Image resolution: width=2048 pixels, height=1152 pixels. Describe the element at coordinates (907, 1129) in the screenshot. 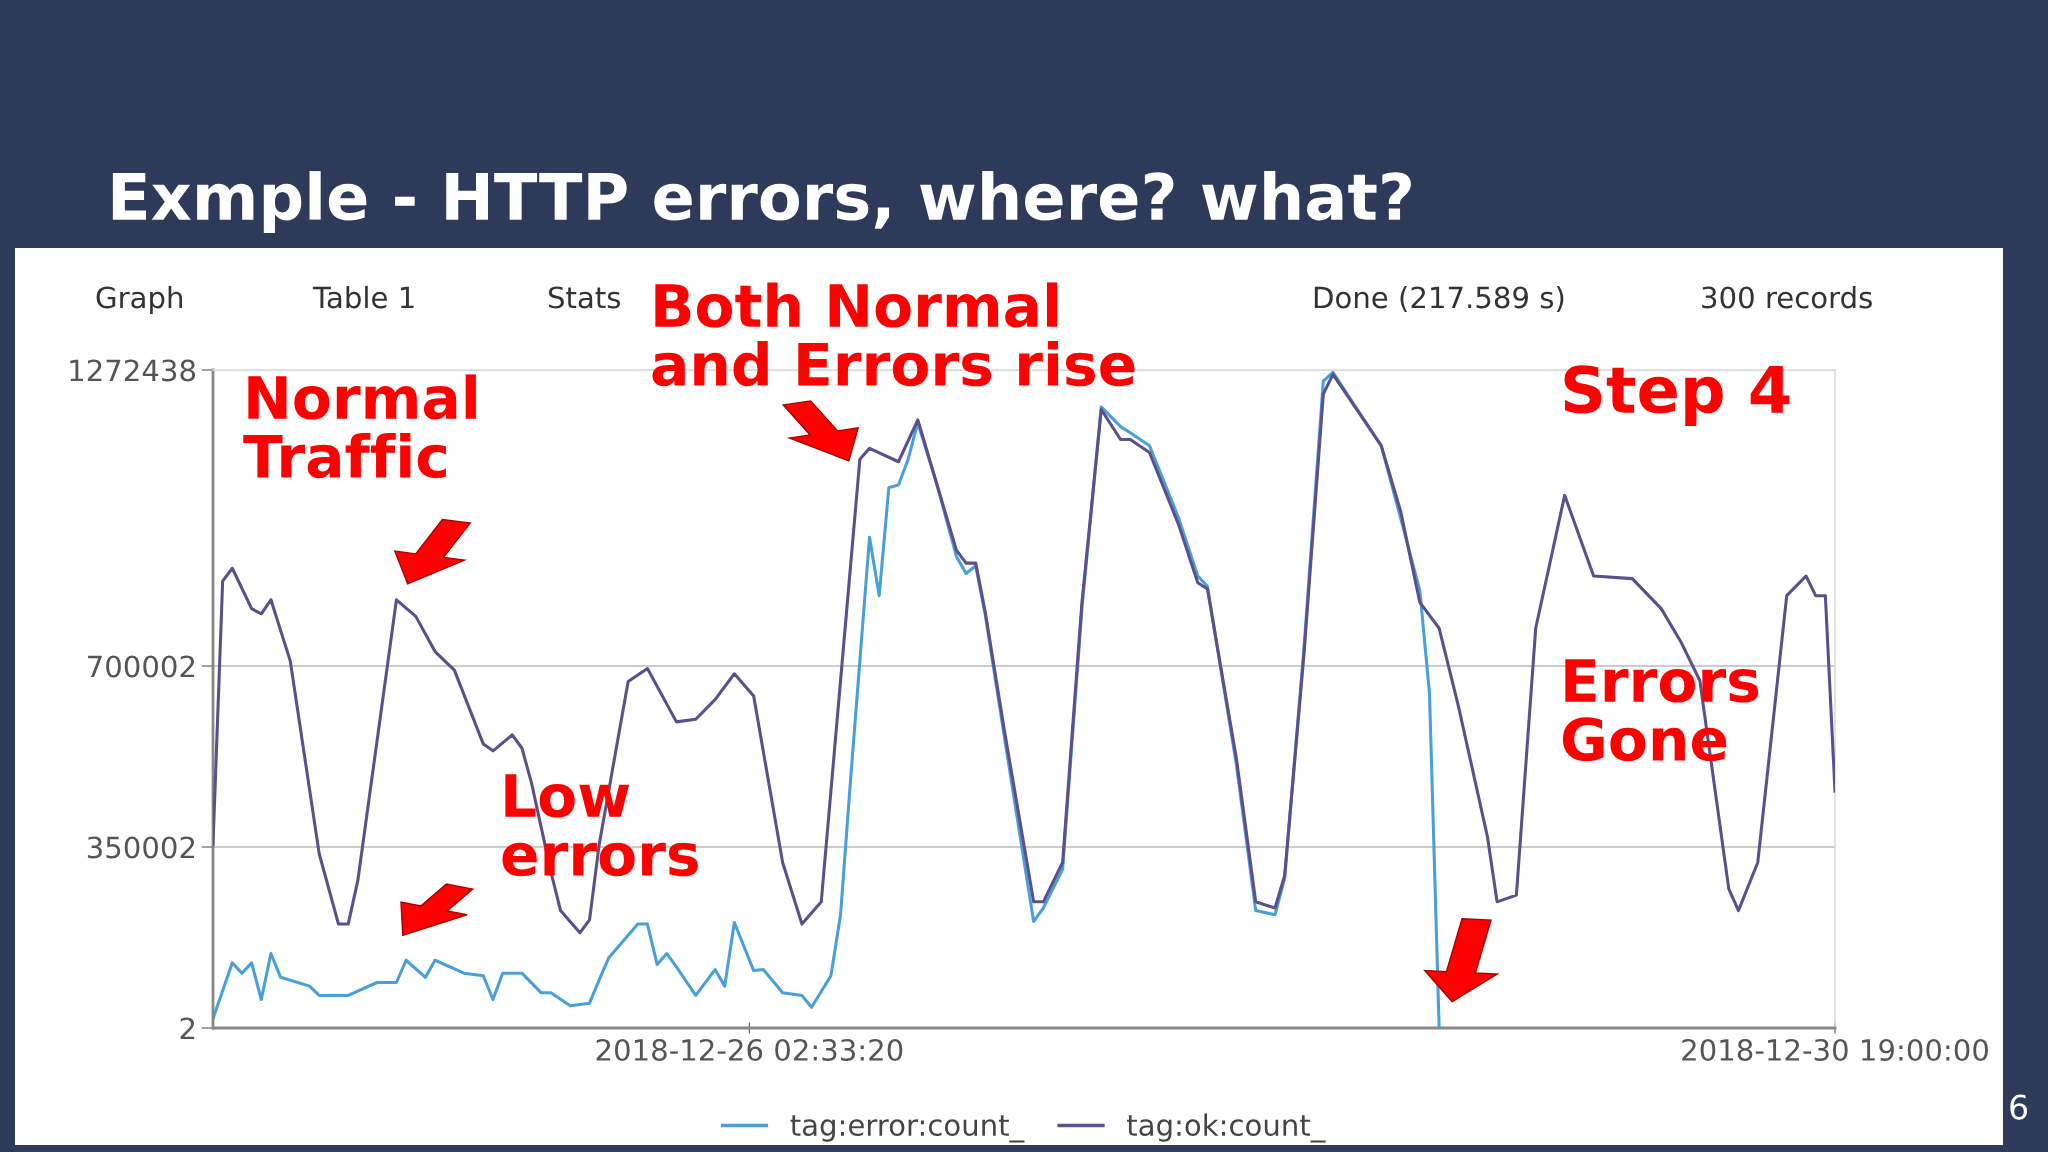

I see `legend-label: tag:error:count_` at that location.